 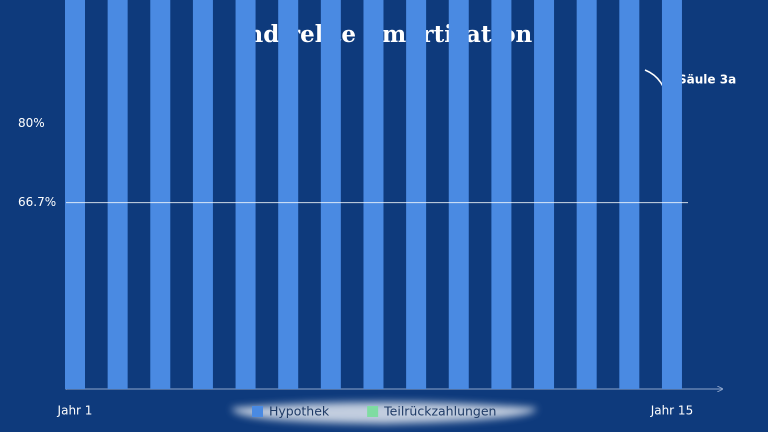 I want to click on legend-label: Teilrückzahlungen, so click(x=439, y=411).